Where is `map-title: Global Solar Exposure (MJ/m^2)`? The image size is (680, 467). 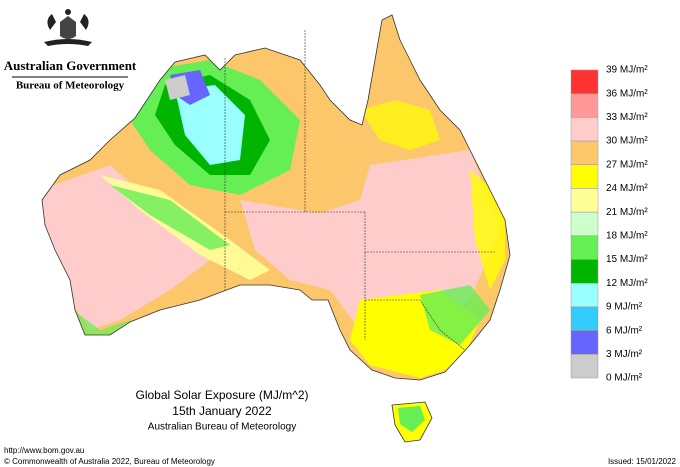
map-title: Global Solar Exposure (MJ/m^2) is located at coordinates (221, 395).